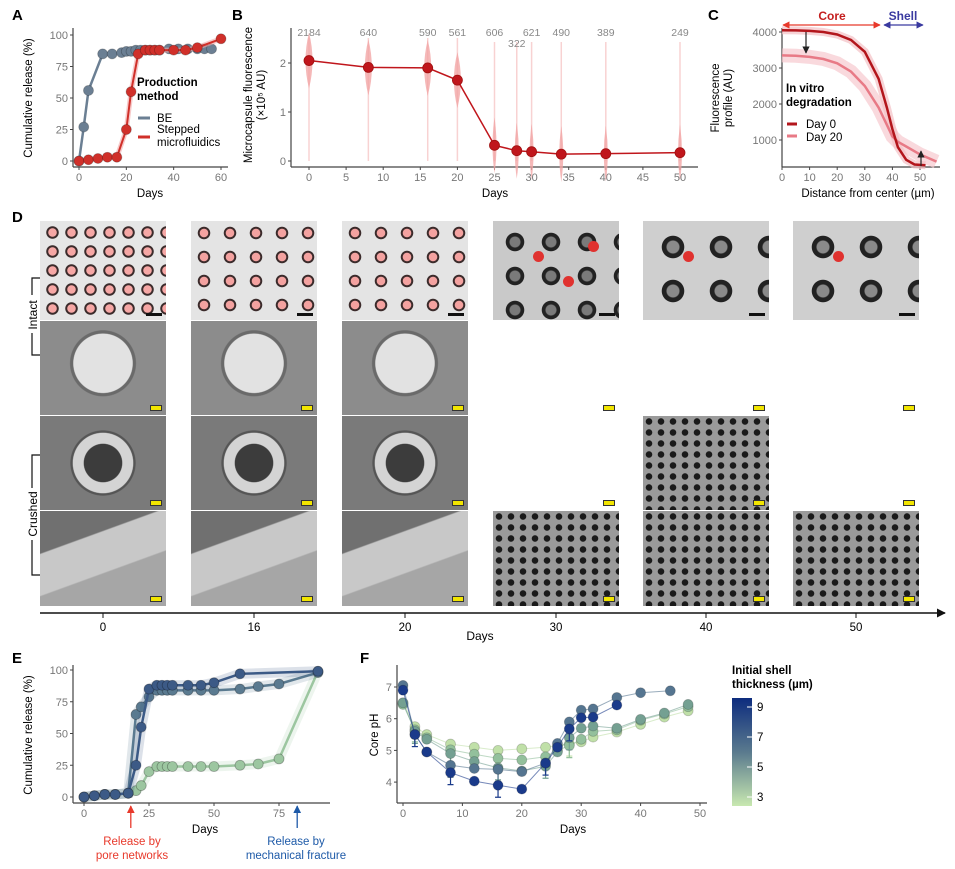  What do you see at coordinates (167, 83) in the screenshot?
I see `legend-title: Production` at bounding box center [167, 83].